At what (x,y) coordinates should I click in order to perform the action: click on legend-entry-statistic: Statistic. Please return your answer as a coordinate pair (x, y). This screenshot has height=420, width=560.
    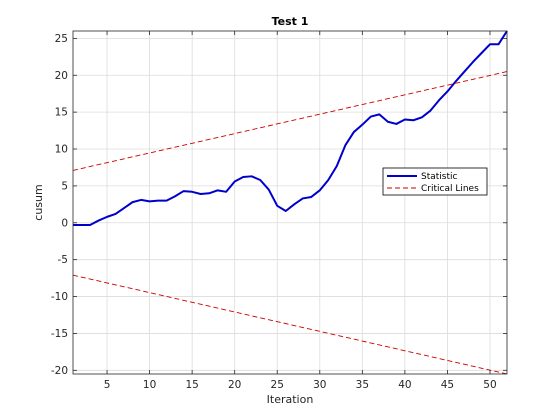
    Looking at the image, I should click on (439, 177).